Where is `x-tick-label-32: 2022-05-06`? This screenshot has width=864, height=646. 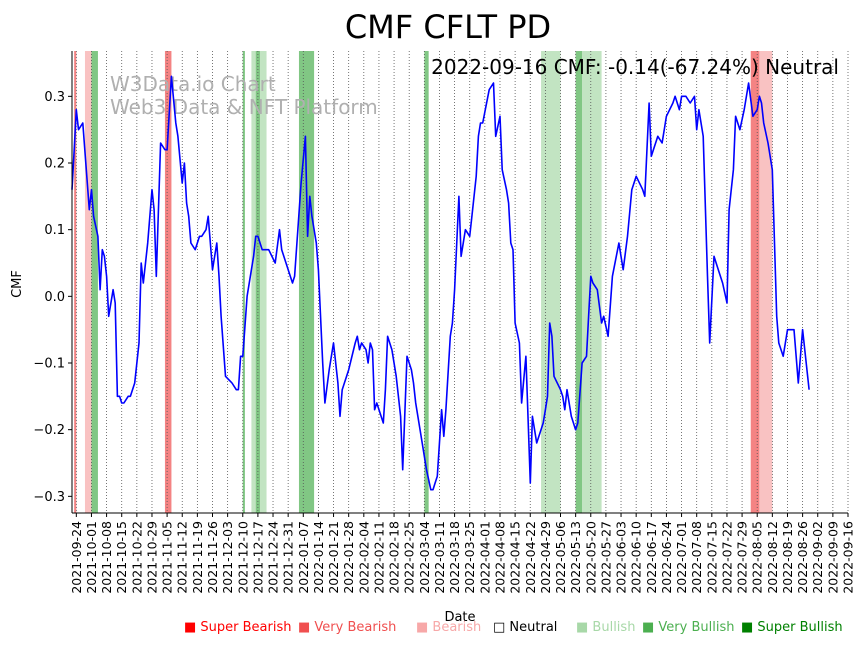
x-tick-label-32: 2022-05-06 is located at coordinates (560, 557).